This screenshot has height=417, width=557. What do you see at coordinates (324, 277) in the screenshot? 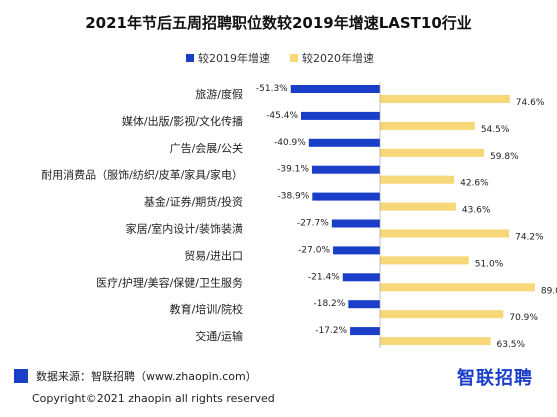
I see `data-label-2019: -21.4%` at bounding box center [324, 277].